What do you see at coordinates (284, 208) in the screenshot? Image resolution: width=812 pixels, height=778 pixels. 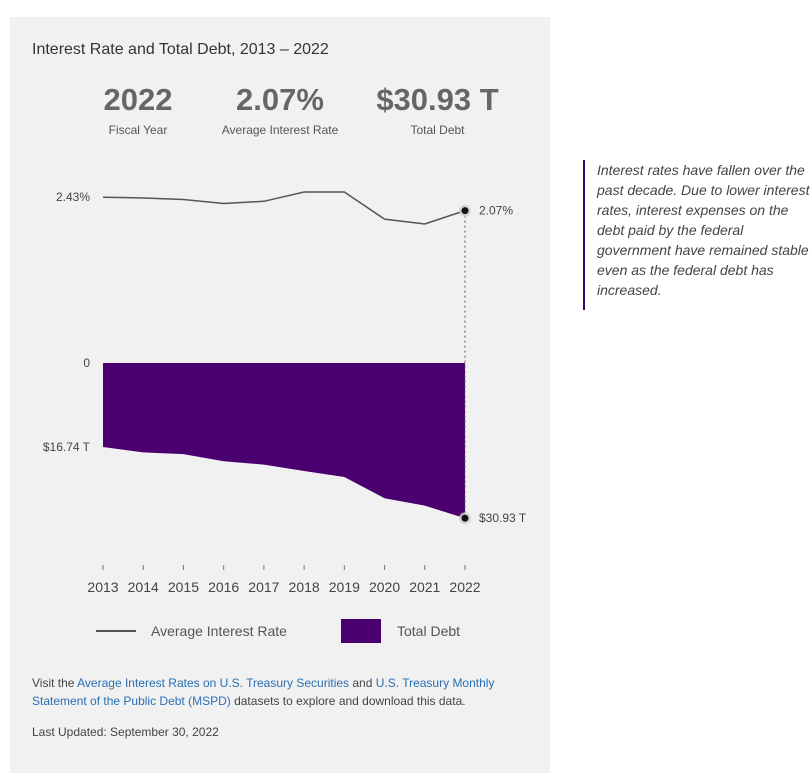 I see `interest-rate-line` at bounding box center [284, 208].